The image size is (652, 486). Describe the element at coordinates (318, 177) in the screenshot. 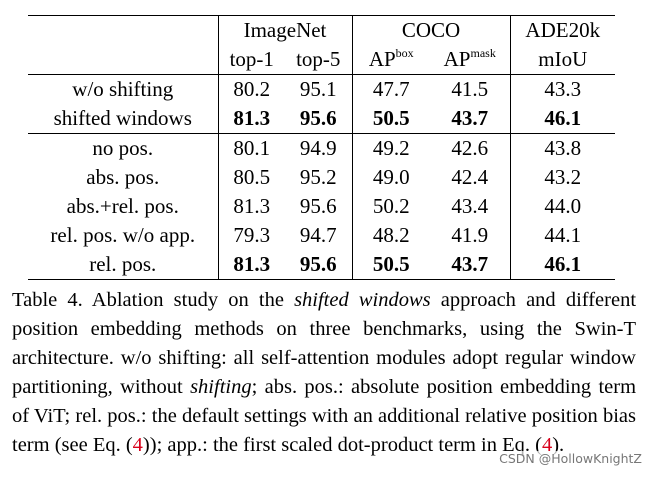

I see `table-cell: 95.2` at that location.